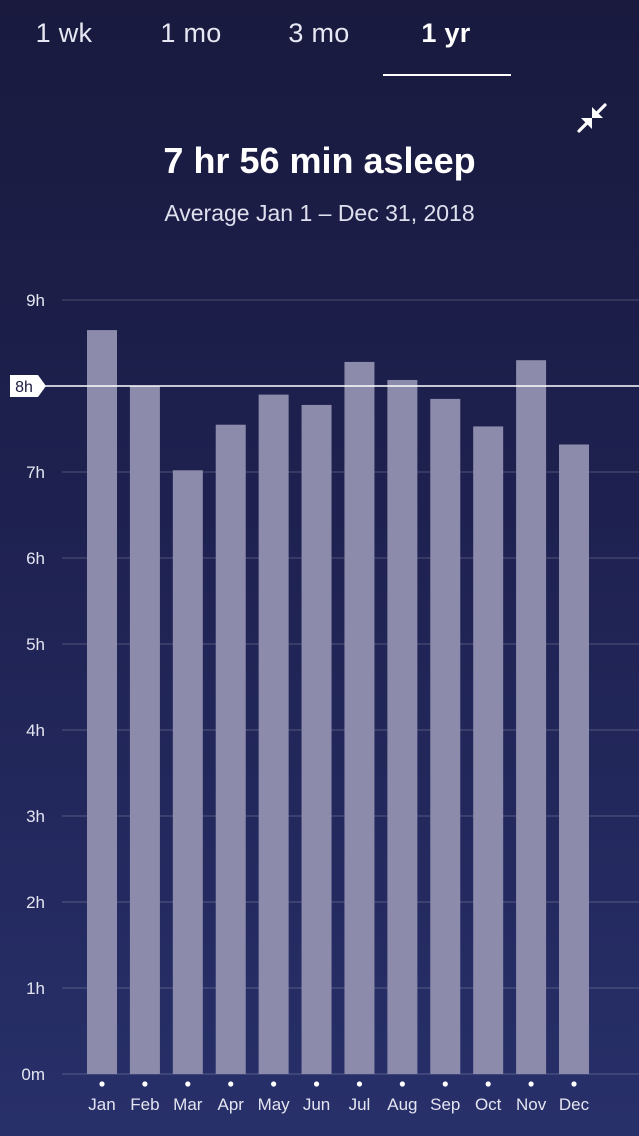 The width and height of the screenshot is (639, 1136). What do you see at coordinates (319, 33) in the screenshot?
I see `tab-3-months: 3 mo` at bounding box center [319, 33].